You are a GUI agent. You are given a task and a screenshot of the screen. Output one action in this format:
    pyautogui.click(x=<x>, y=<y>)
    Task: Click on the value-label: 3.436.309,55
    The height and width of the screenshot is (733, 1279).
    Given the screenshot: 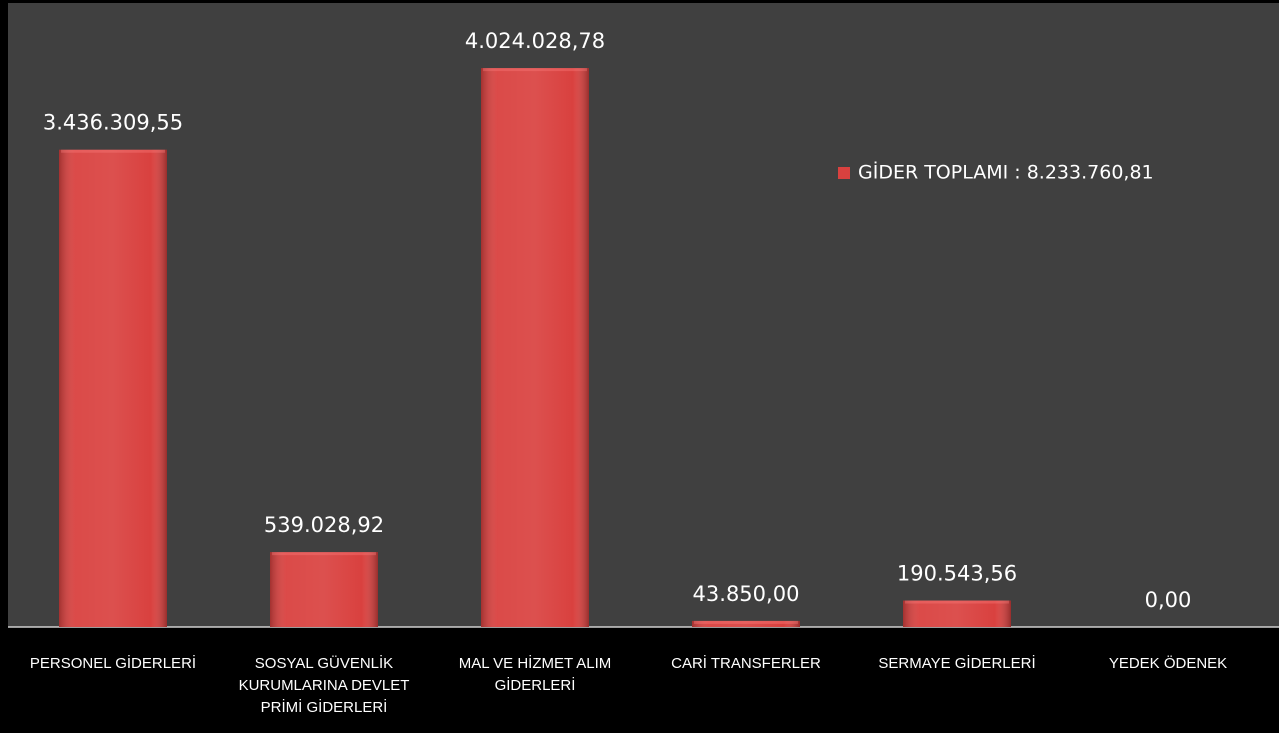 What is the action you would take?
    pyautogui.click(x=113, y=123)
    